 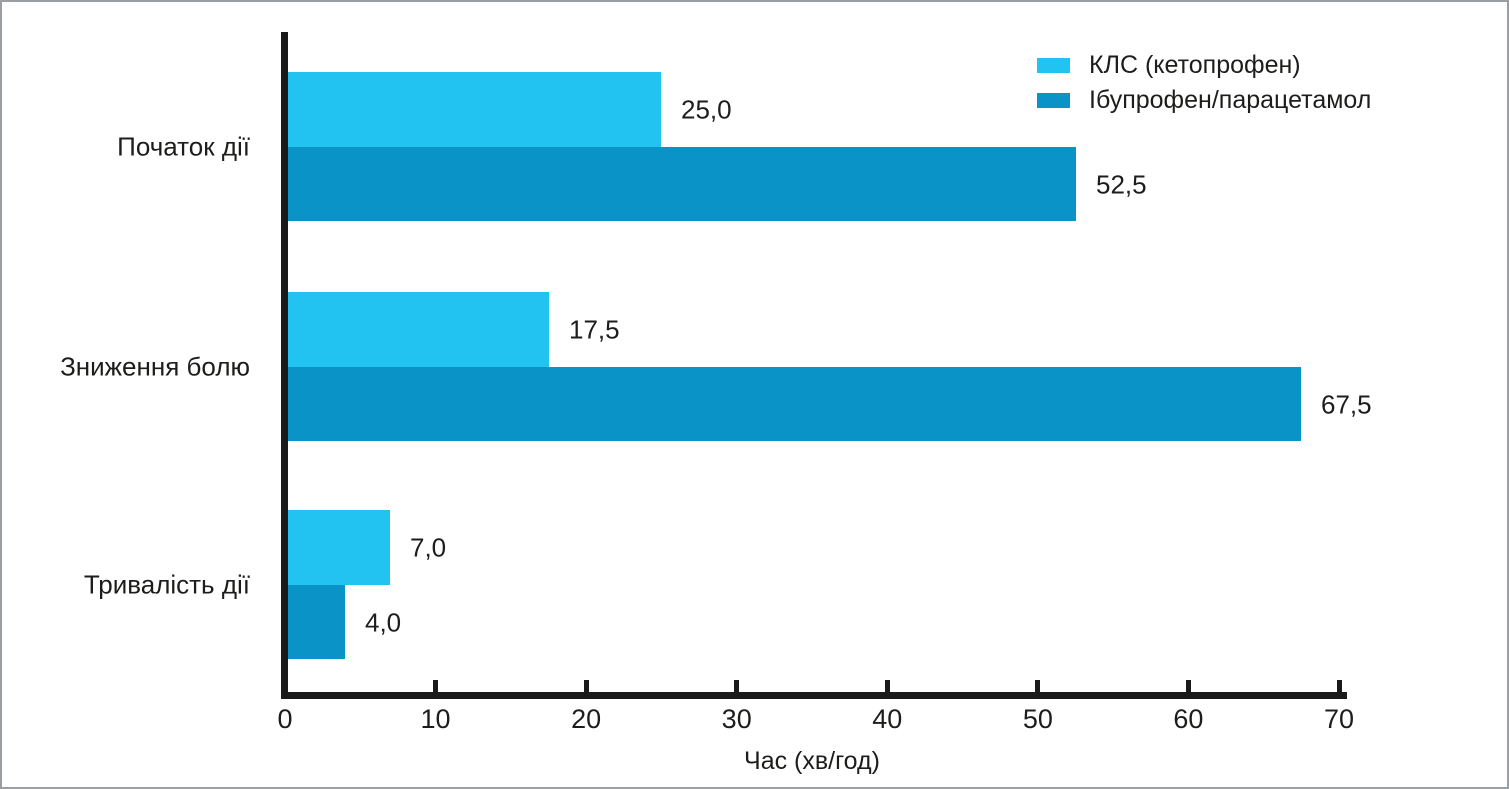 I want to click on x-tick-label-50: 50, so click(x=1037, y=719).